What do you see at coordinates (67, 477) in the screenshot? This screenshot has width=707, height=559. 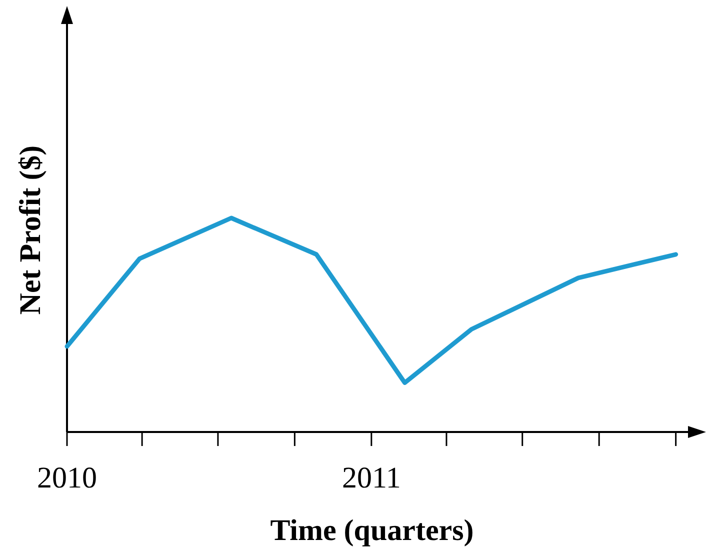 I see `x-tick-label: 2010` at bounding box center [67, 477].